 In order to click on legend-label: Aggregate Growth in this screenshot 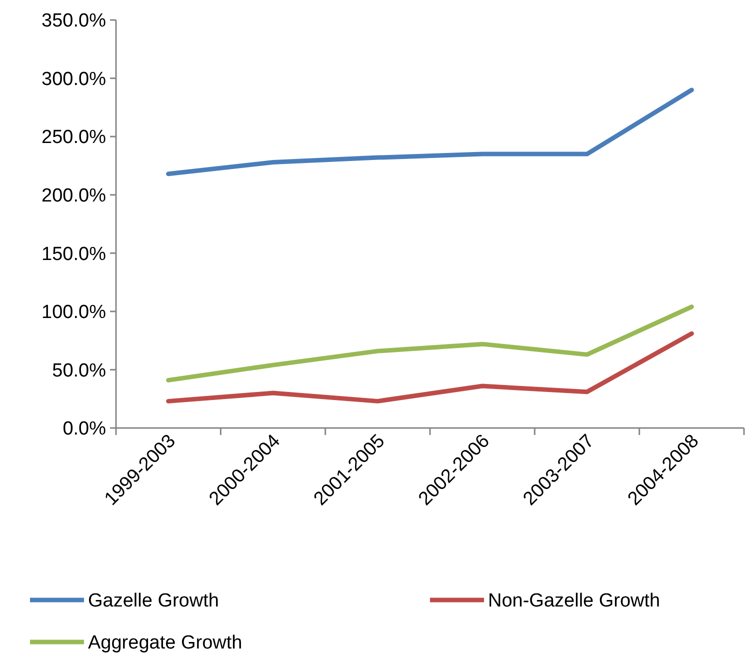, I will do `click(165, 643)`.